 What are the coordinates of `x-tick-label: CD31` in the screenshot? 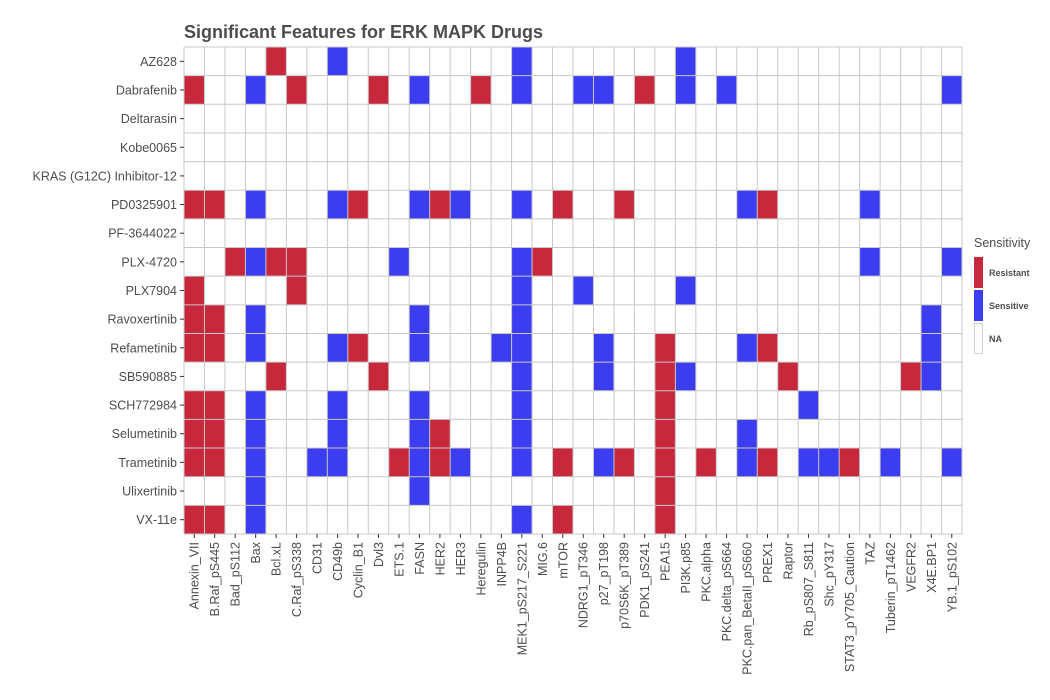 It's located at (318, 558).